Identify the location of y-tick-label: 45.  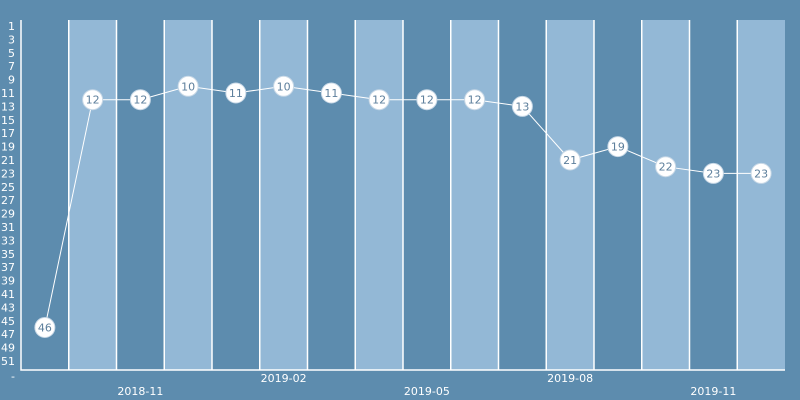
(8, 321).